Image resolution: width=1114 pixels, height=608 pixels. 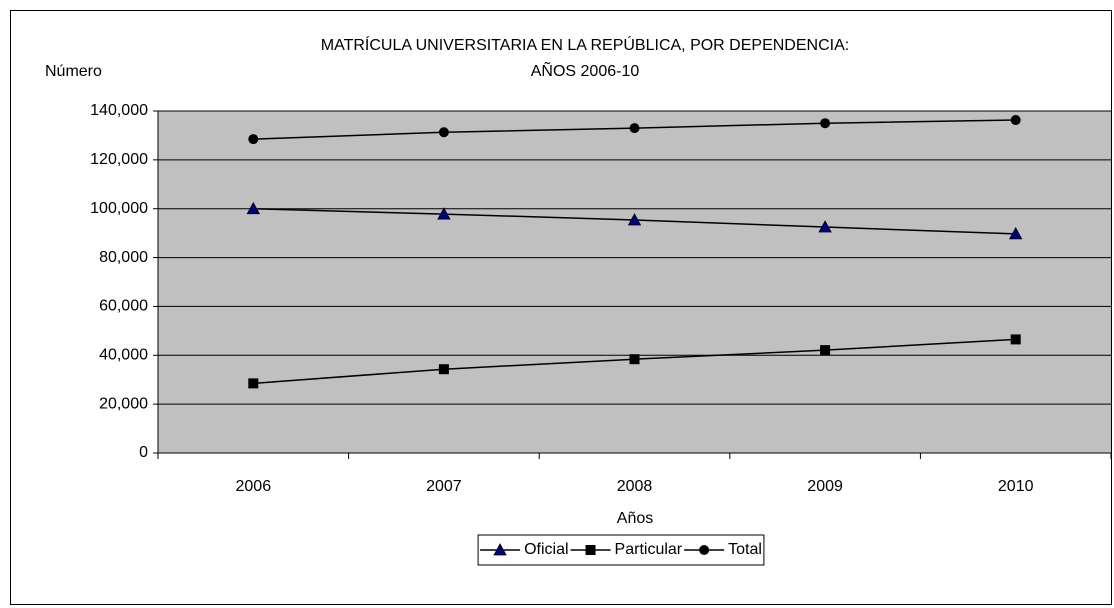 I want to click on y-axis-label: Número, so click(x=73, y=71).